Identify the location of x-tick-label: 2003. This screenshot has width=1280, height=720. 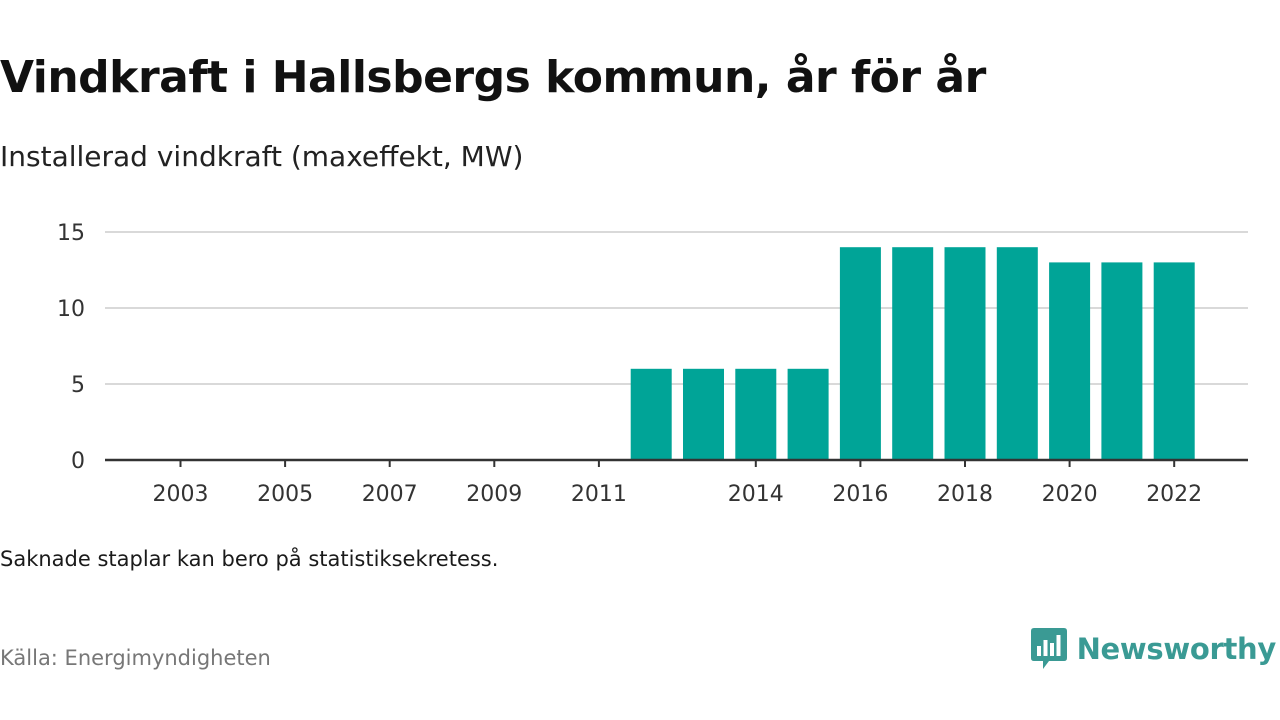
(181, 494).